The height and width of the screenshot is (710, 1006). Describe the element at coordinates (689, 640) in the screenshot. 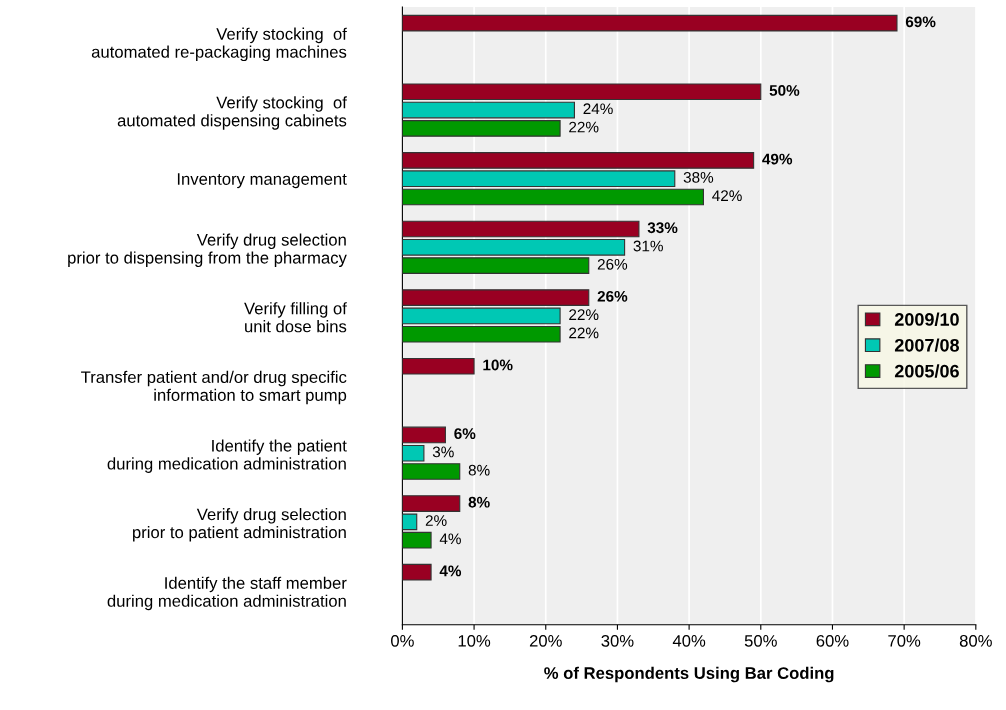

I see `x-tick-label: 40%` at that location.